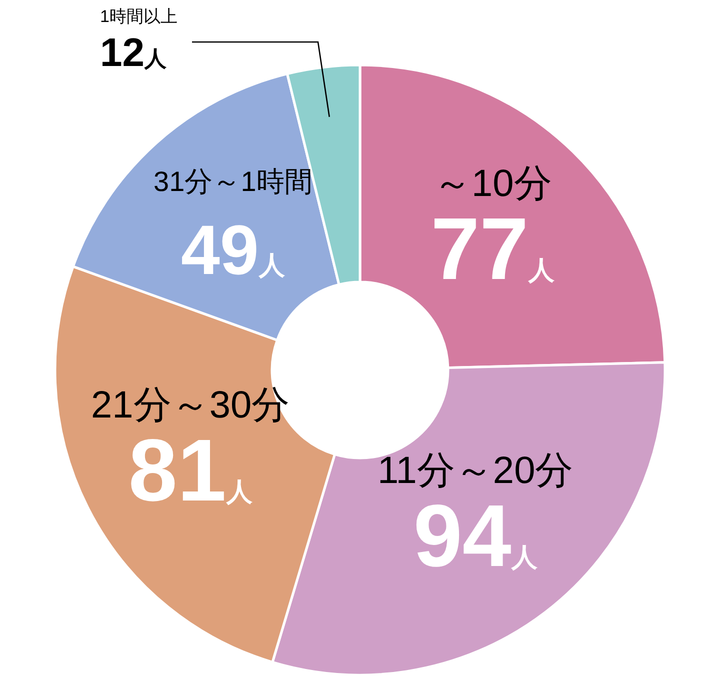 The height and width of the screenshot is (680, 720). I want to click on data-label: 12人, so click(134, 53).